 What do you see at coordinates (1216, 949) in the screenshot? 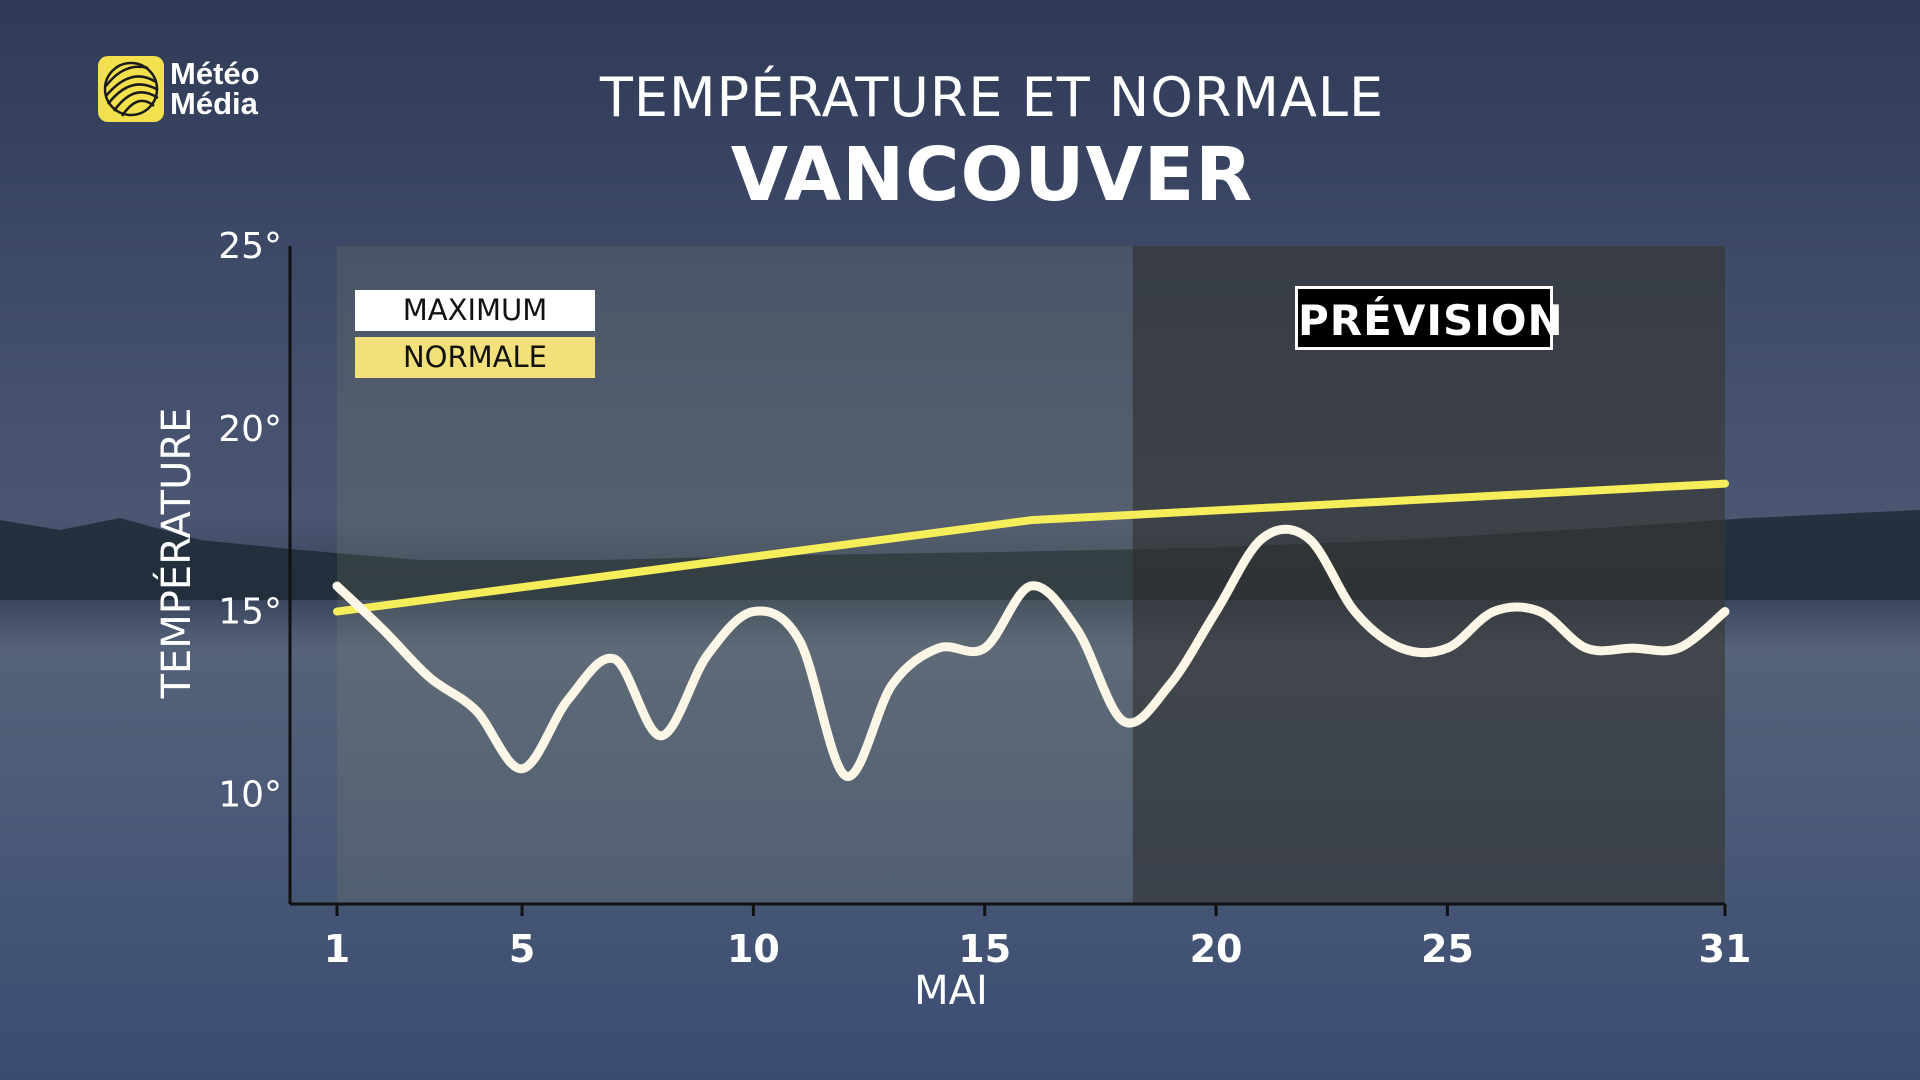
I see `x-tick-label: 20` at bounding box center [1216, 949].